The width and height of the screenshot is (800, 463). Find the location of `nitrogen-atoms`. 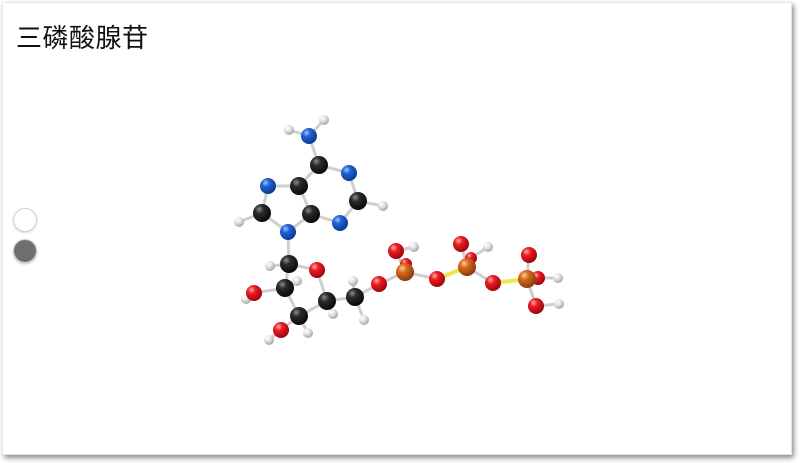

nitrogen-atoms is located at coordinates (308, 184).